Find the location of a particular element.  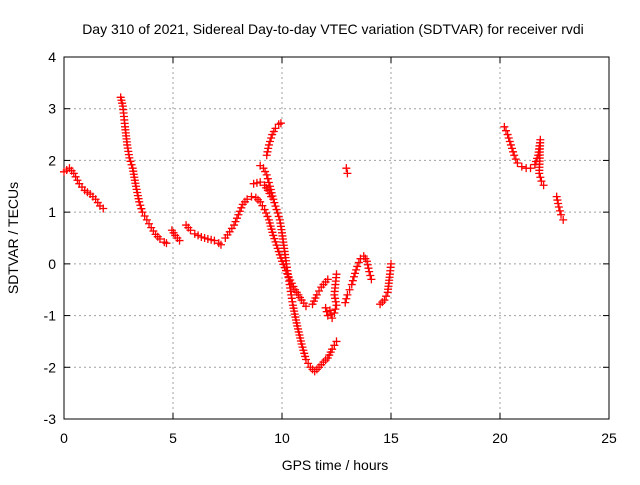

y-tick-label: 1 is located at coordinates (52, 212).